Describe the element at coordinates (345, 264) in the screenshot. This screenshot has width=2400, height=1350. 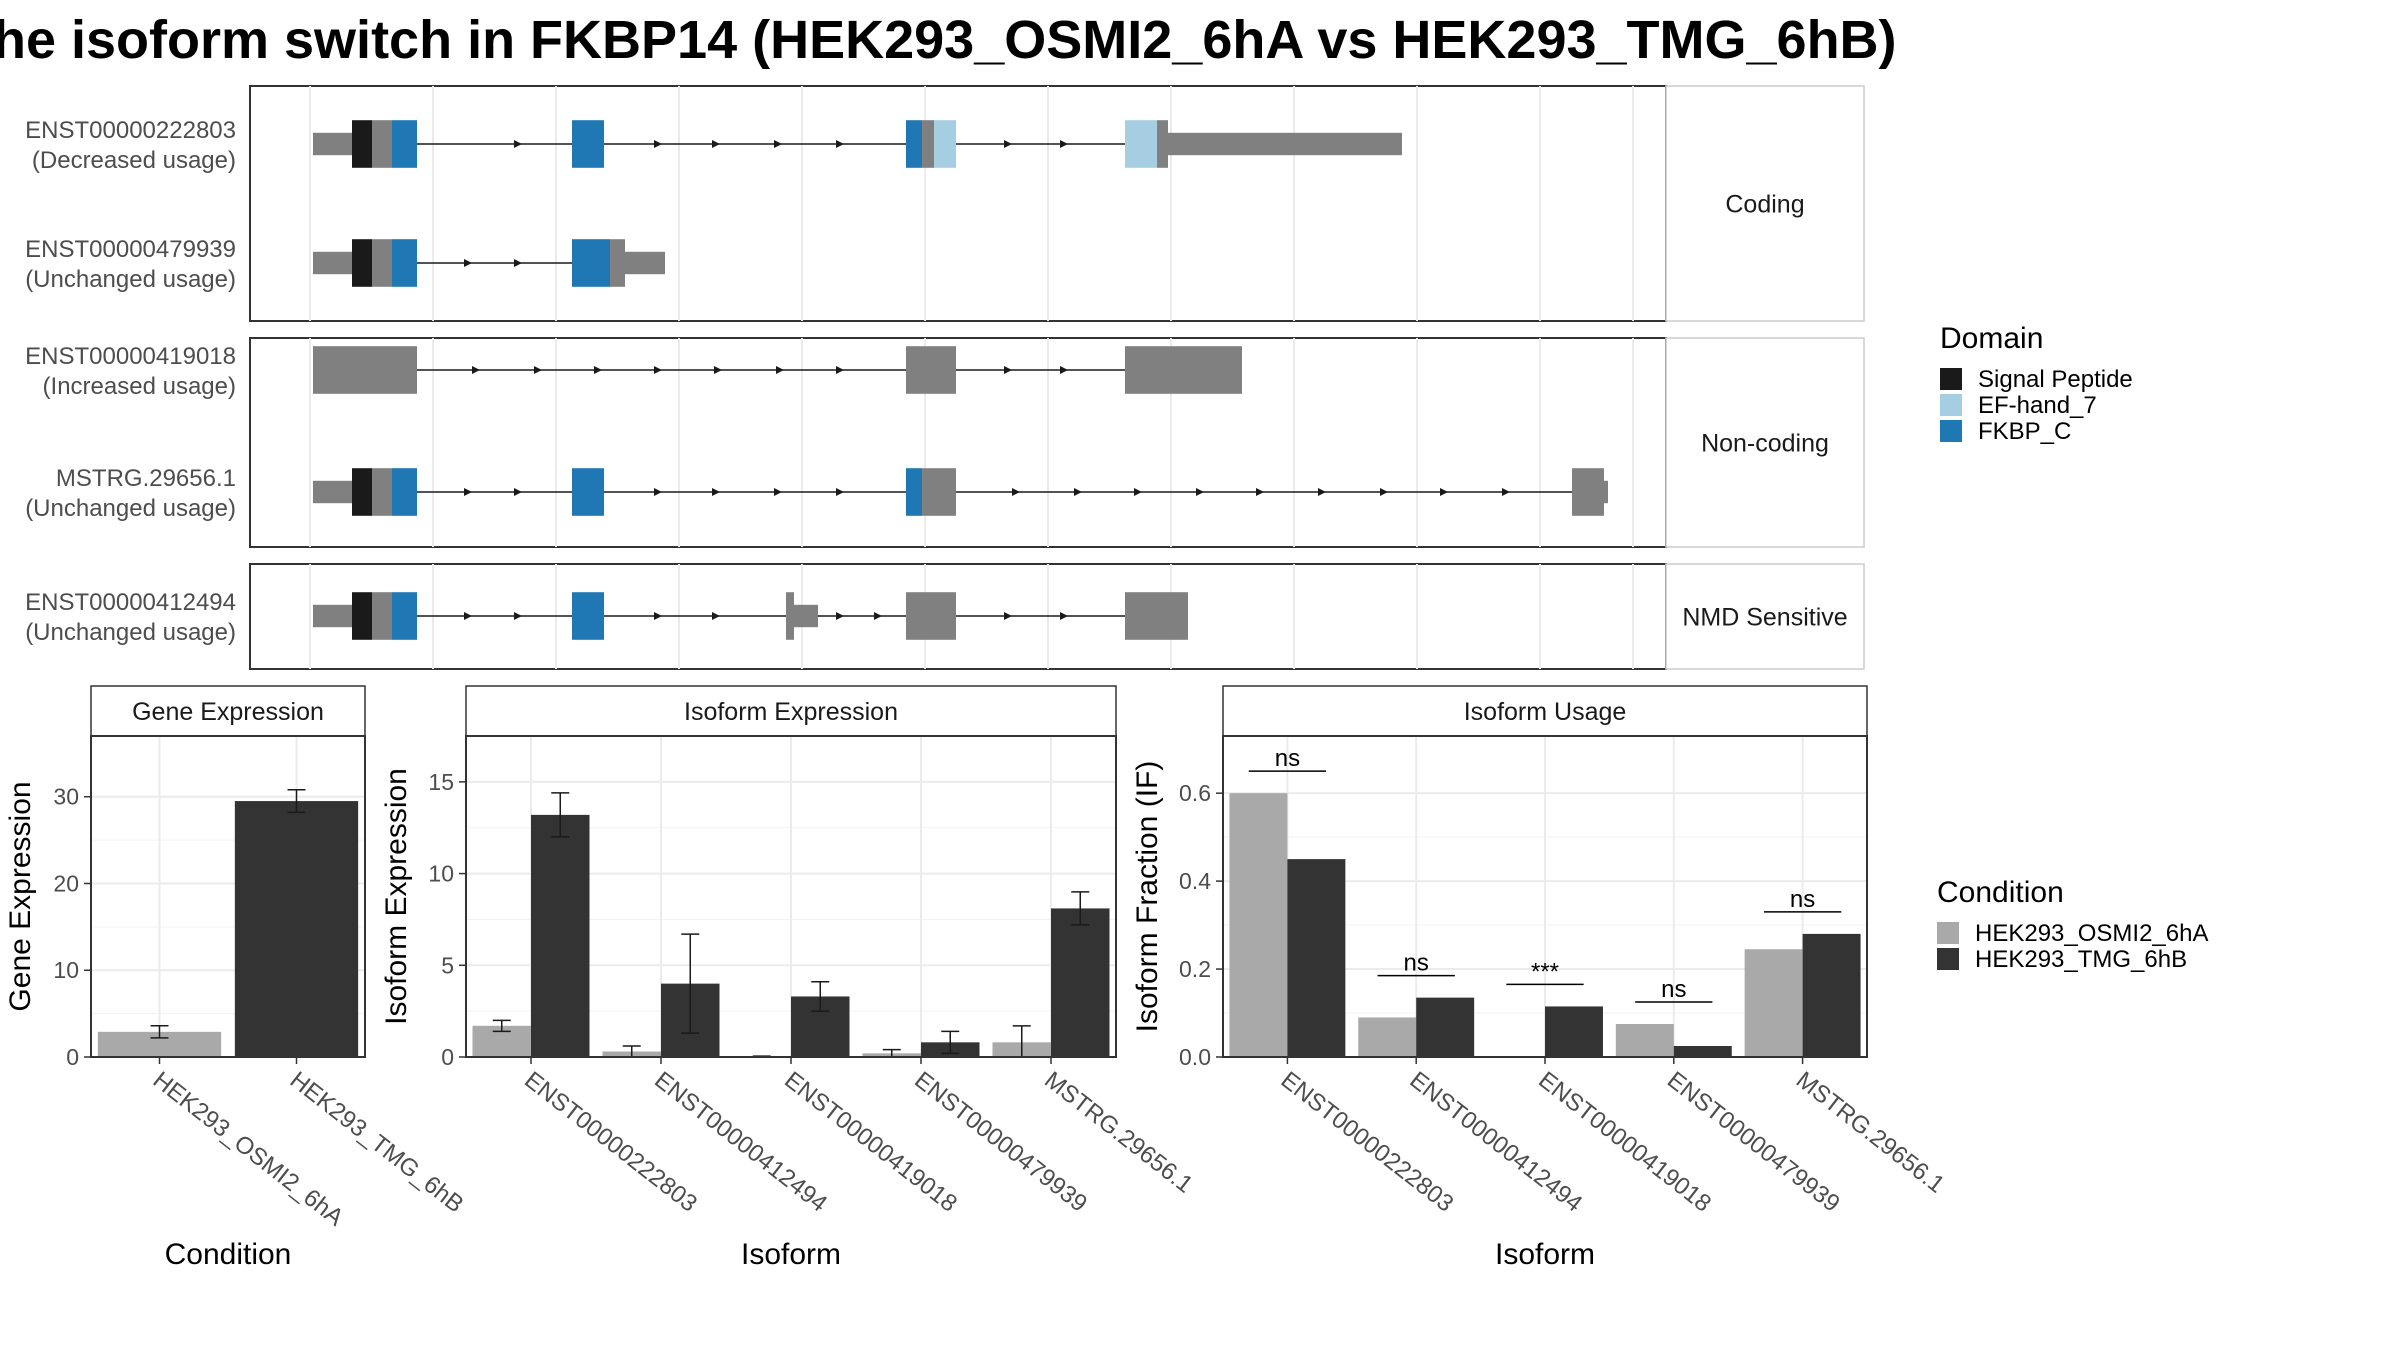
I see `transcript-track: ENST00000479939 (Unchanged usage)` at that location.